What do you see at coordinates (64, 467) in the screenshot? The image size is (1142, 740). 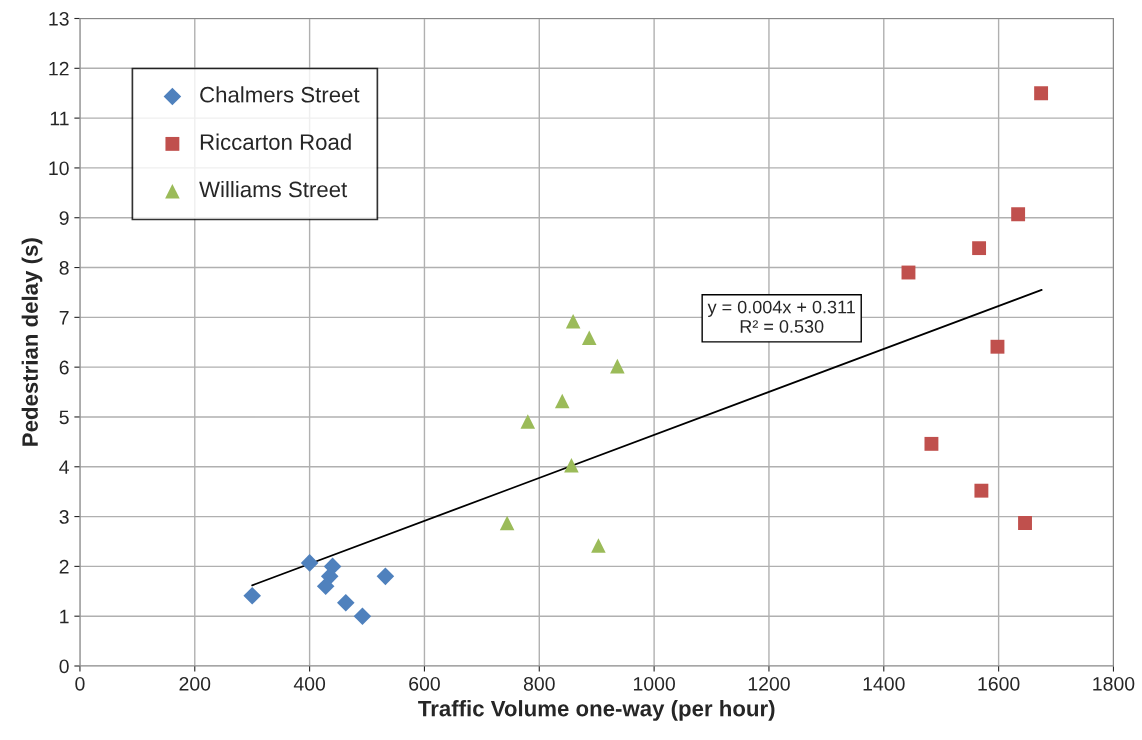 I see `y-tick-label: 4` at bounding box center [64, 467].